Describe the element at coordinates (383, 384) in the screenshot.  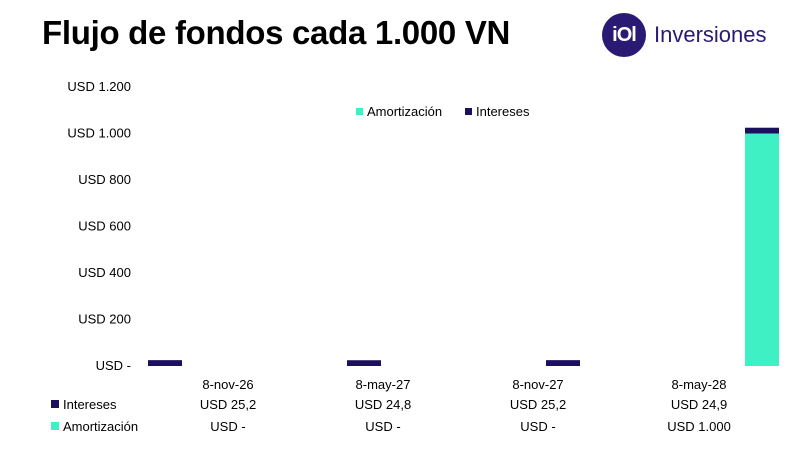
I see `x-tick-label: 8-may-27` at that location.